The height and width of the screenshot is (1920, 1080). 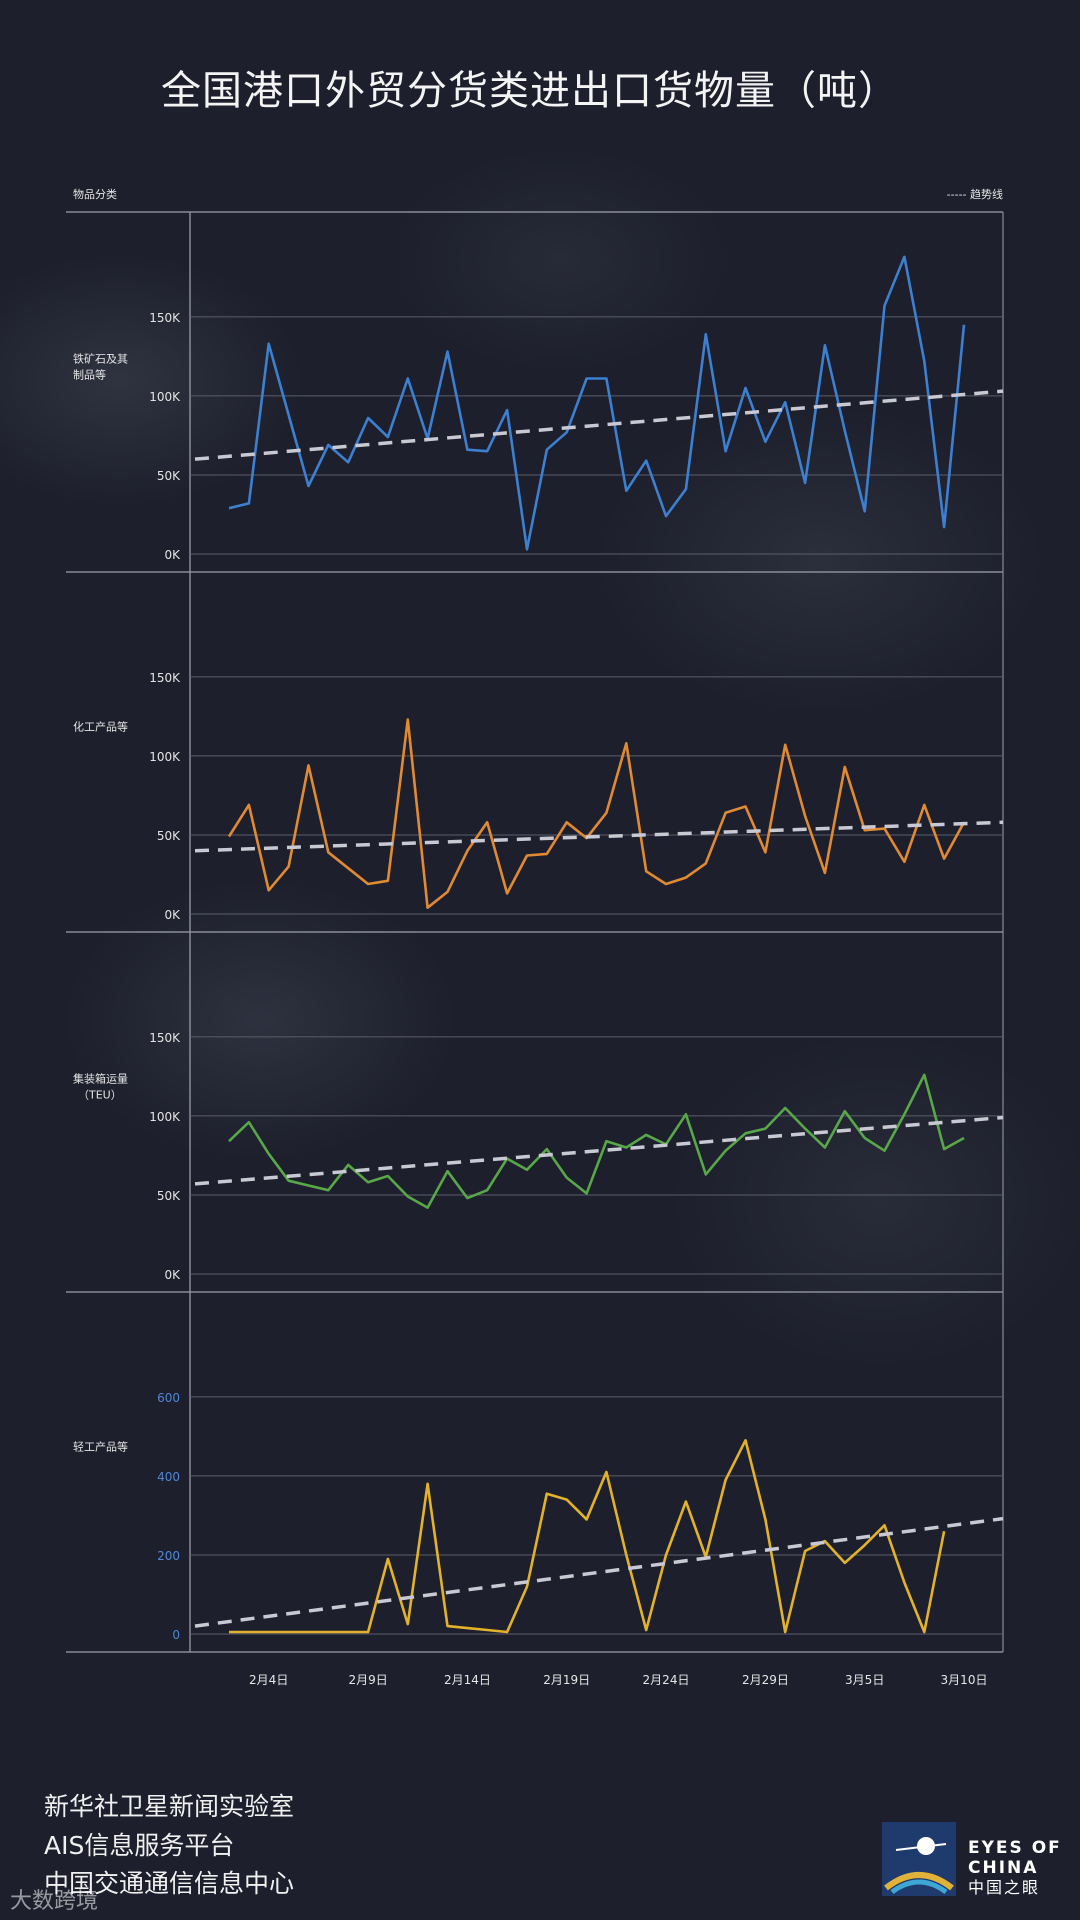 What do you see at coordinates (89, 374) in the screenshot?
I see `category-label: 制品等` at bounding box center [89, 374].